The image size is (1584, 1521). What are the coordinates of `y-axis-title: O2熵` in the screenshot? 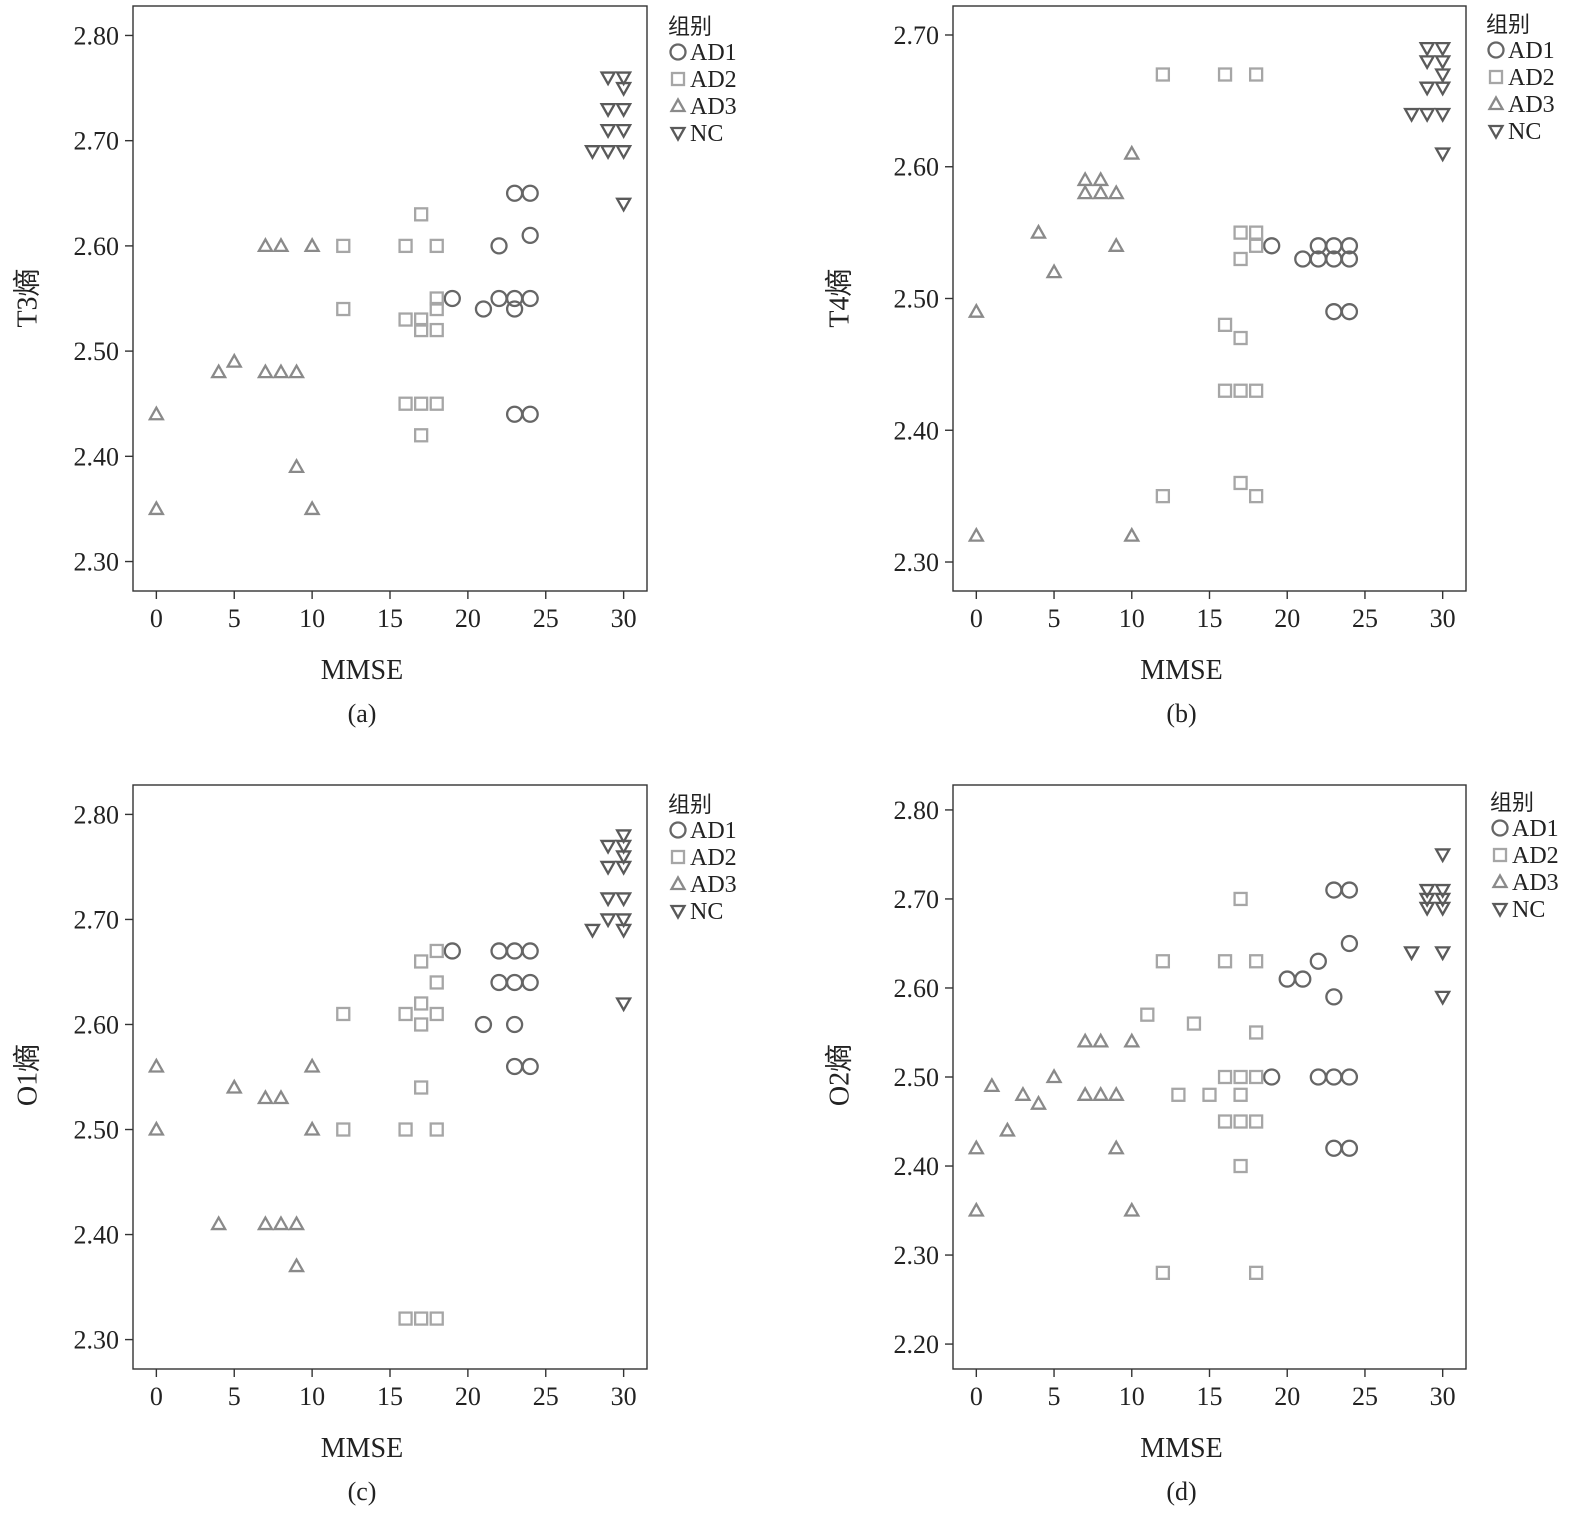 It's located at (840, 1075).